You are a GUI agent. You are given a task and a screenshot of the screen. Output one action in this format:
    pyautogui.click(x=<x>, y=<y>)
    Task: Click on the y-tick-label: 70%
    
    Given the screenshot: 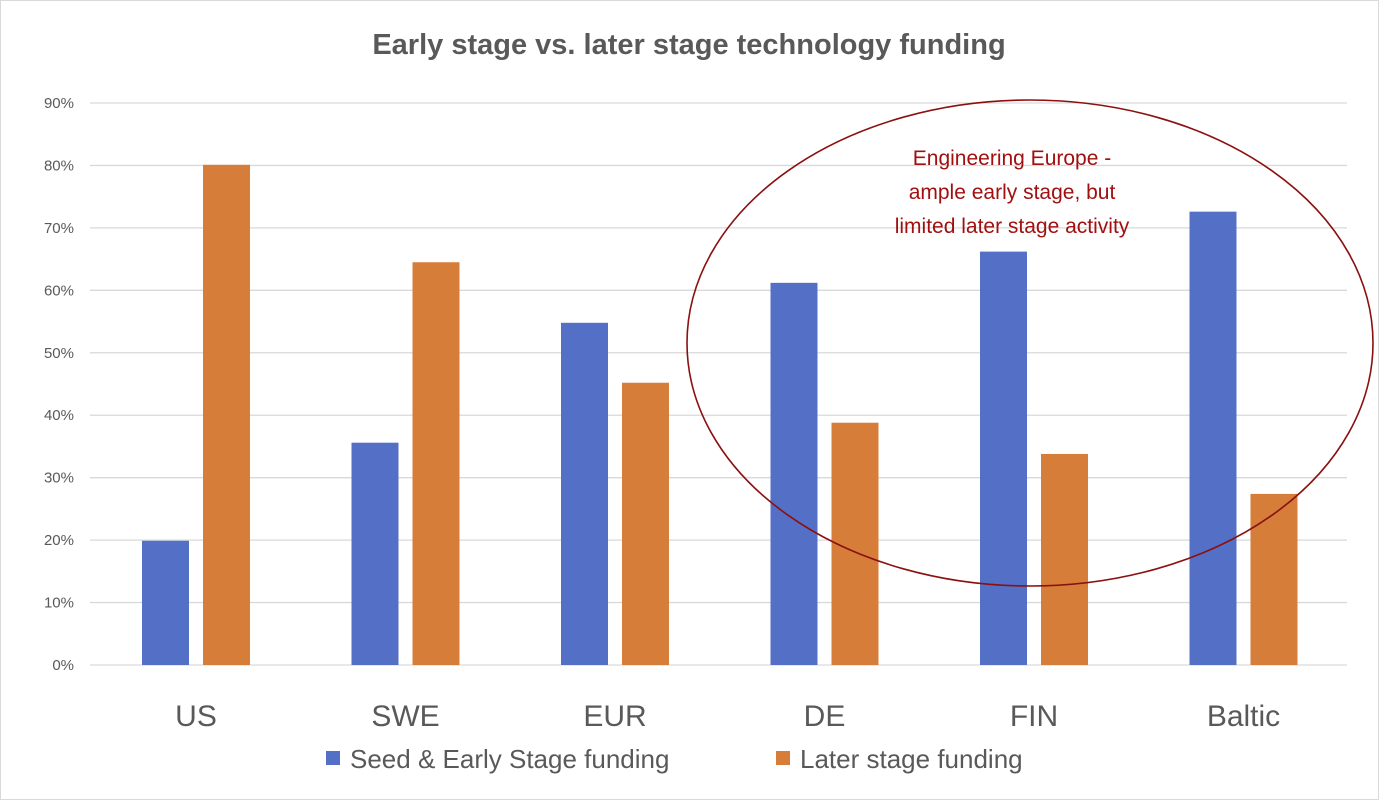 What is the action you would take?
    pyautogui.click(x=59, y=228)
    